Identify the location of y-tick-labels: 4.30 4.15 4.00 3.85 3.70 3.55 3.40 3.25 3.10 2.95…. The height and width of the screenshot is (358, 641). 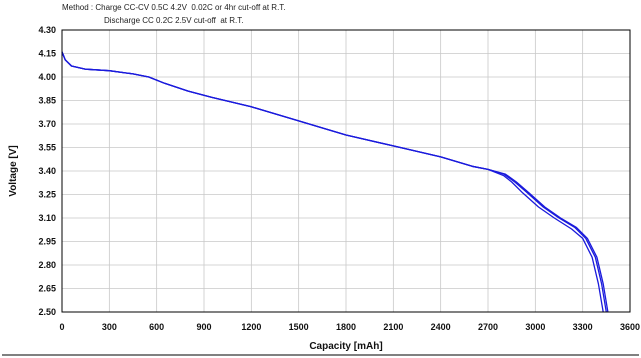
(47, 171).